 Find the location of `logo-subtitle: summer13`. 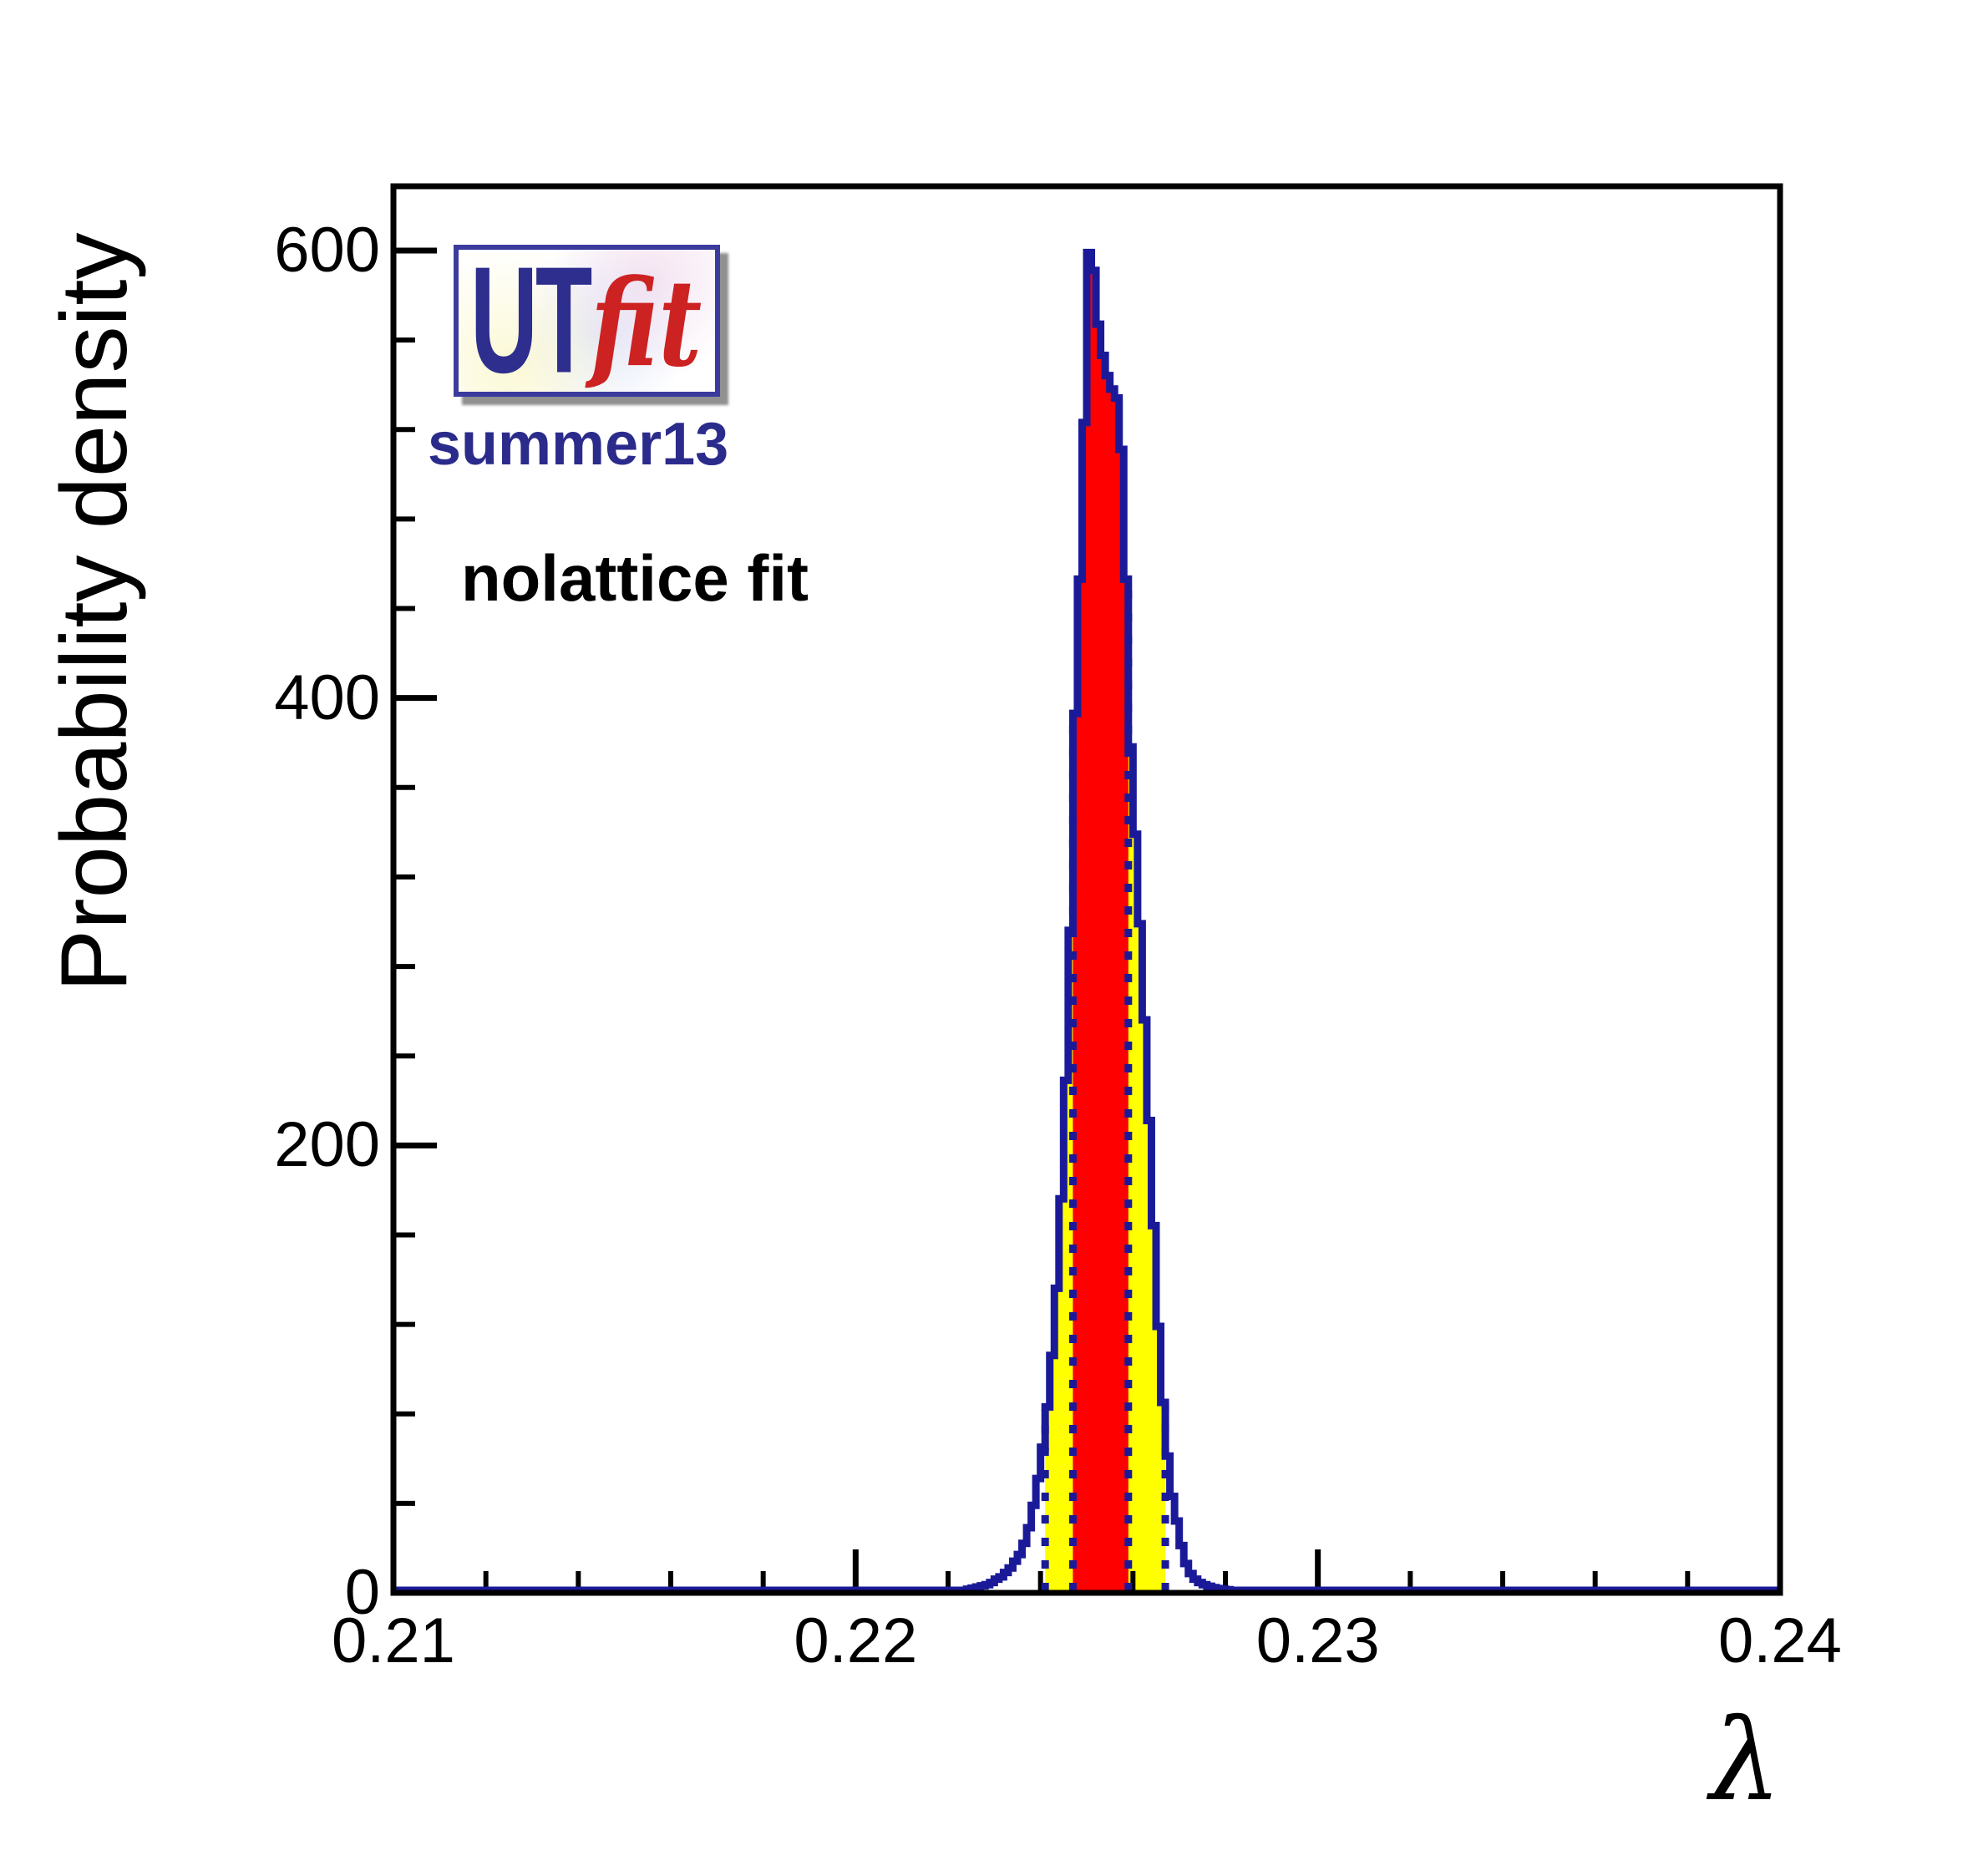

logo-subtitle: summer13 is located at coordinates (578, 444).